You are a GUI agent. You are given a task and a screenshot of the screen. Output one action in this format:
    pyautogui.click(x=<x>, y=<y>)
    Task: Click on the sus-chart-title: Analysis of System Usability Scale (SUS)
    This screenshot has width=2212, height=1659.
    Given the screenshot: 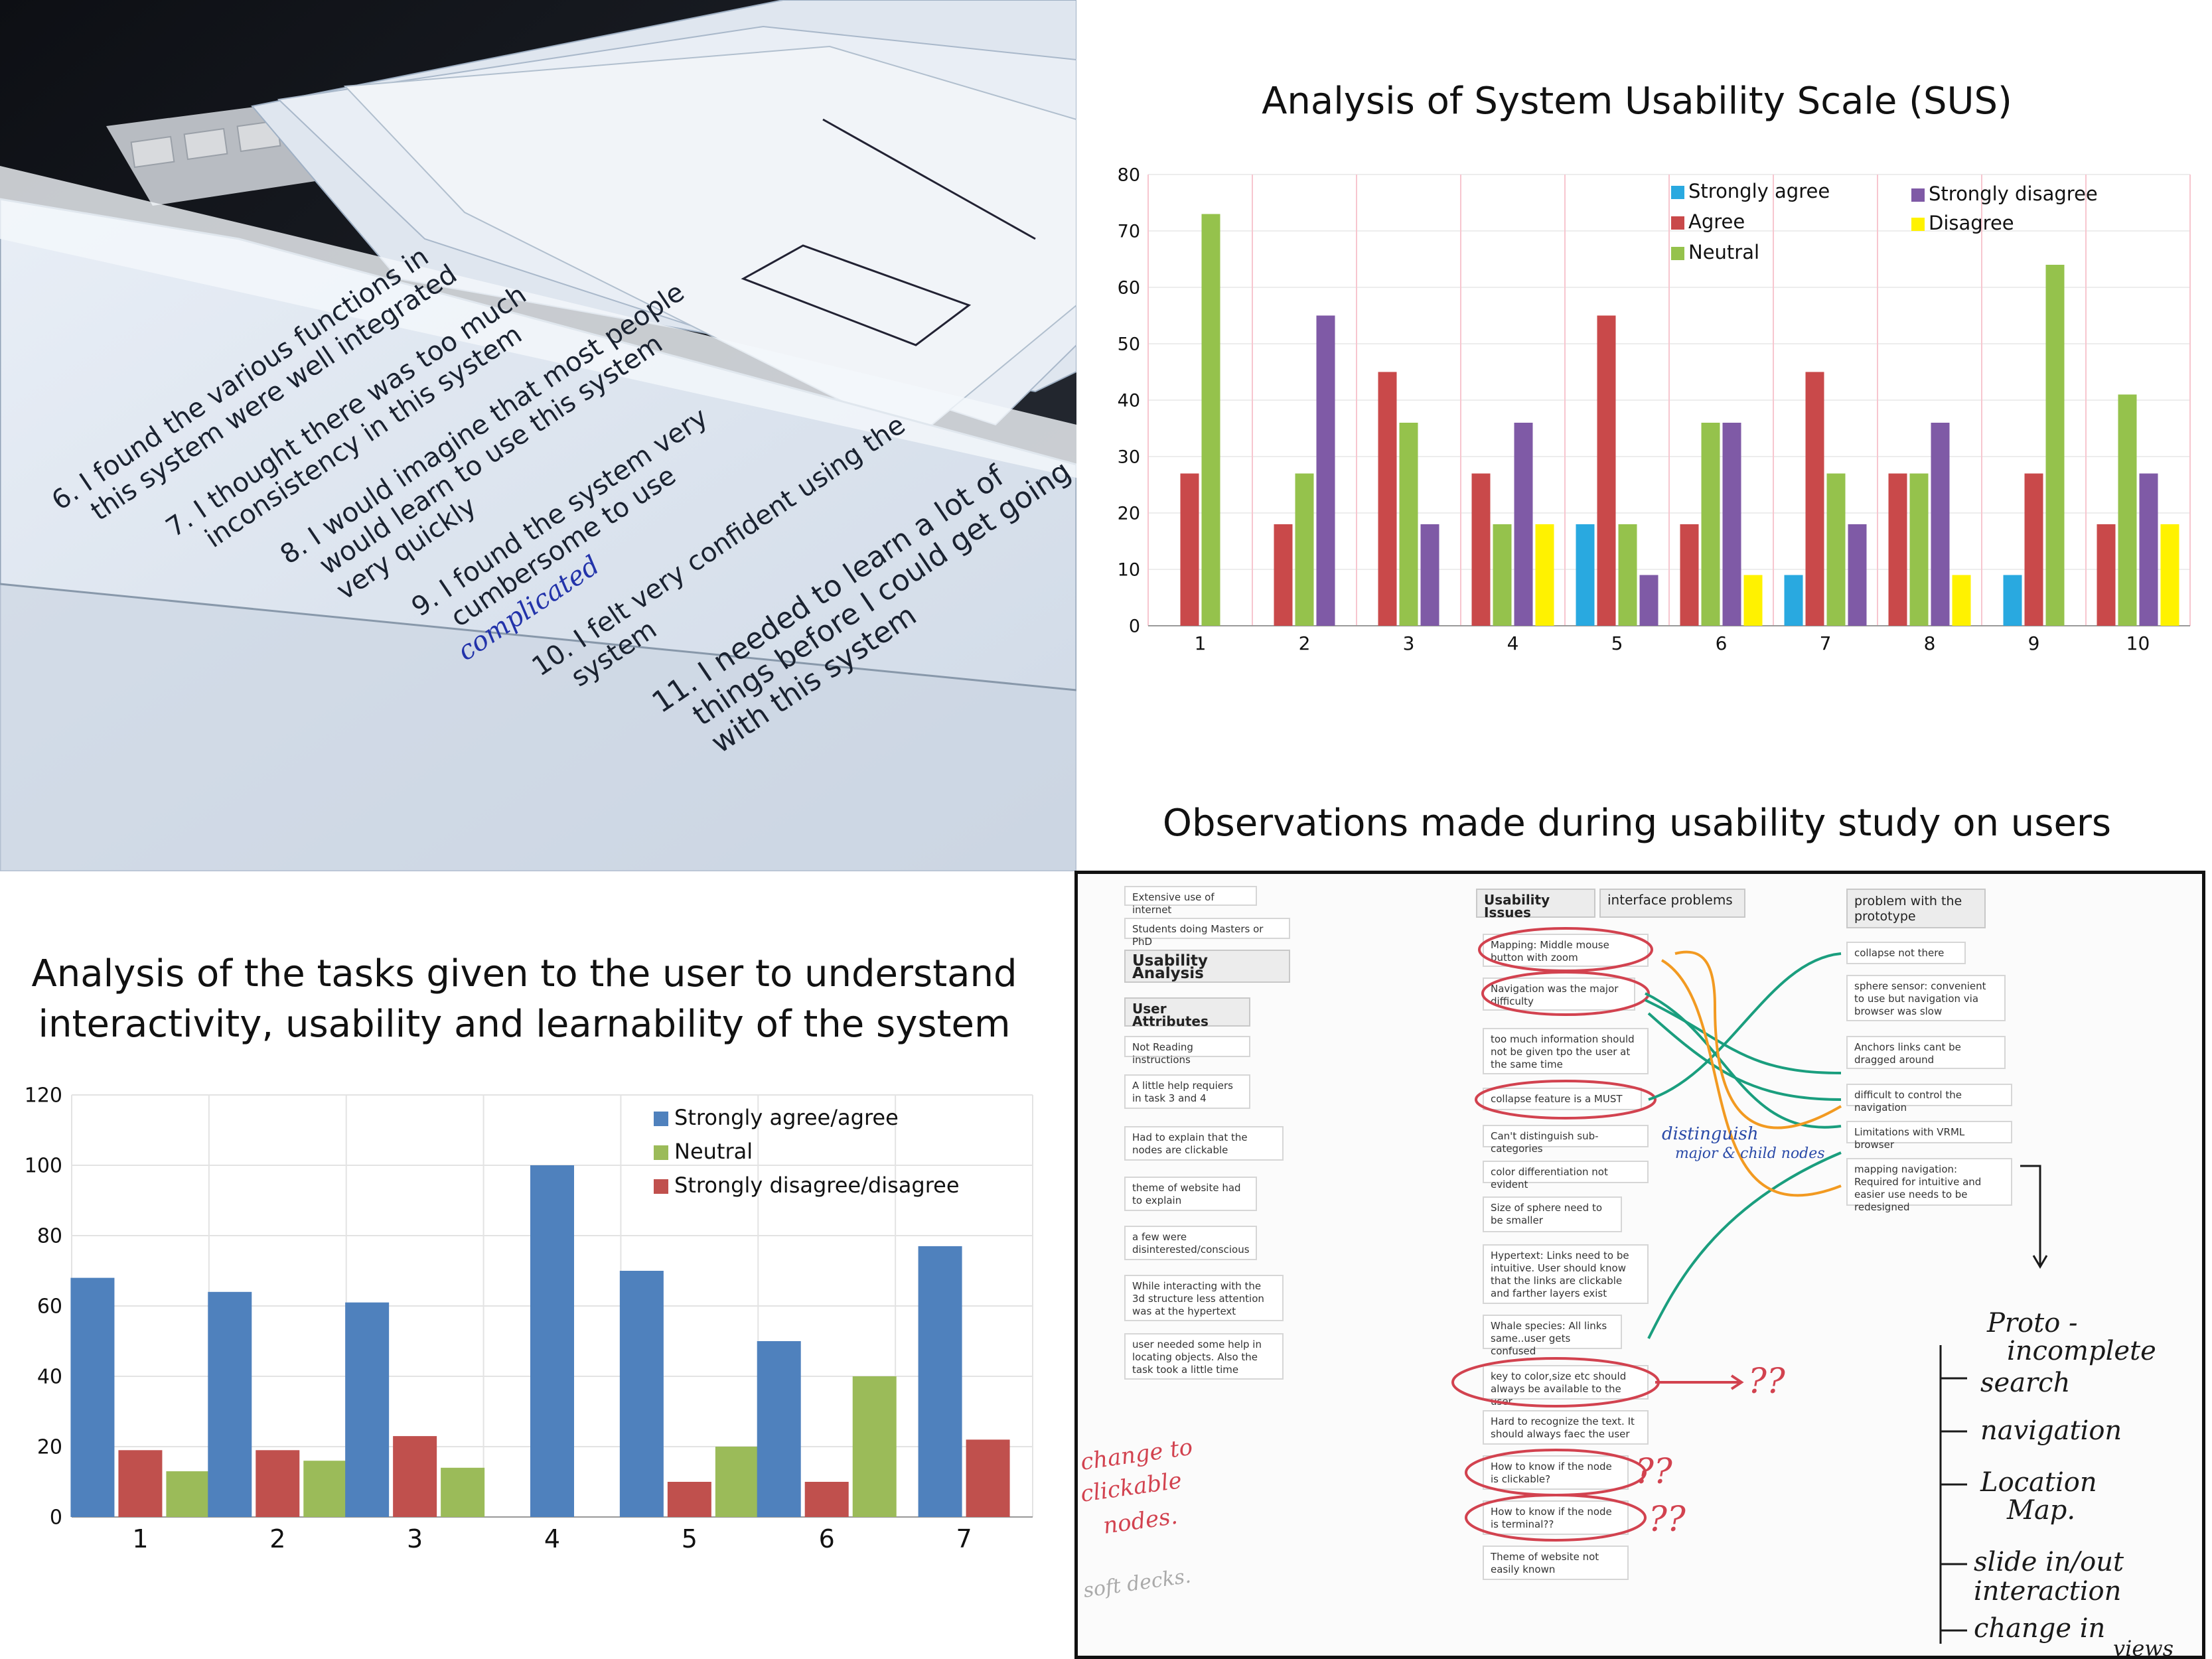 What is the action you would take?
    pyautogui.click(x=1637, y=101)
    